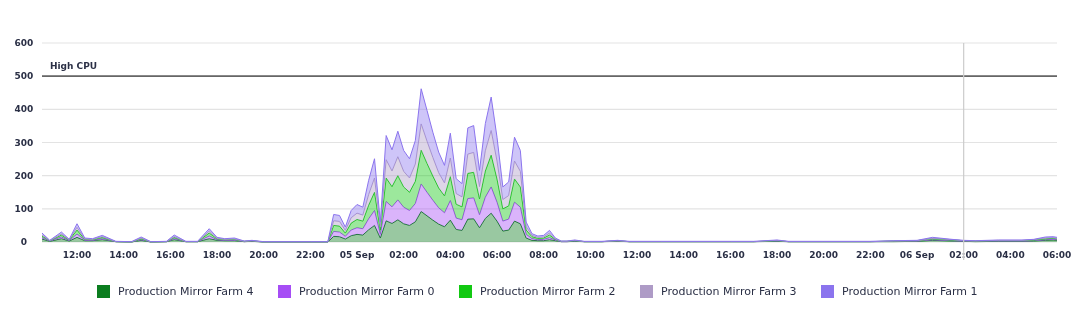  I want to click on y-tick-label: 100, so click(24, 208).